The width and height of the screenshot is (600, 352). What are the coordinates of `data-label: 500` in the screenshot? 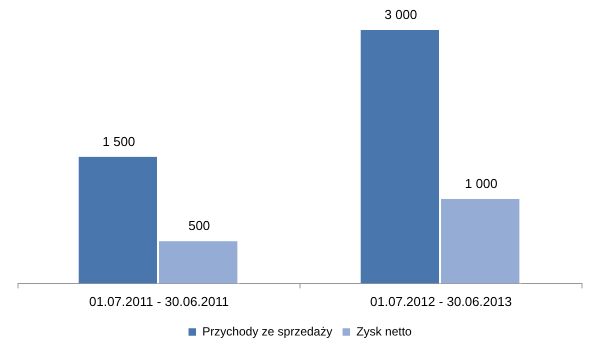 It's located at (199, 226).